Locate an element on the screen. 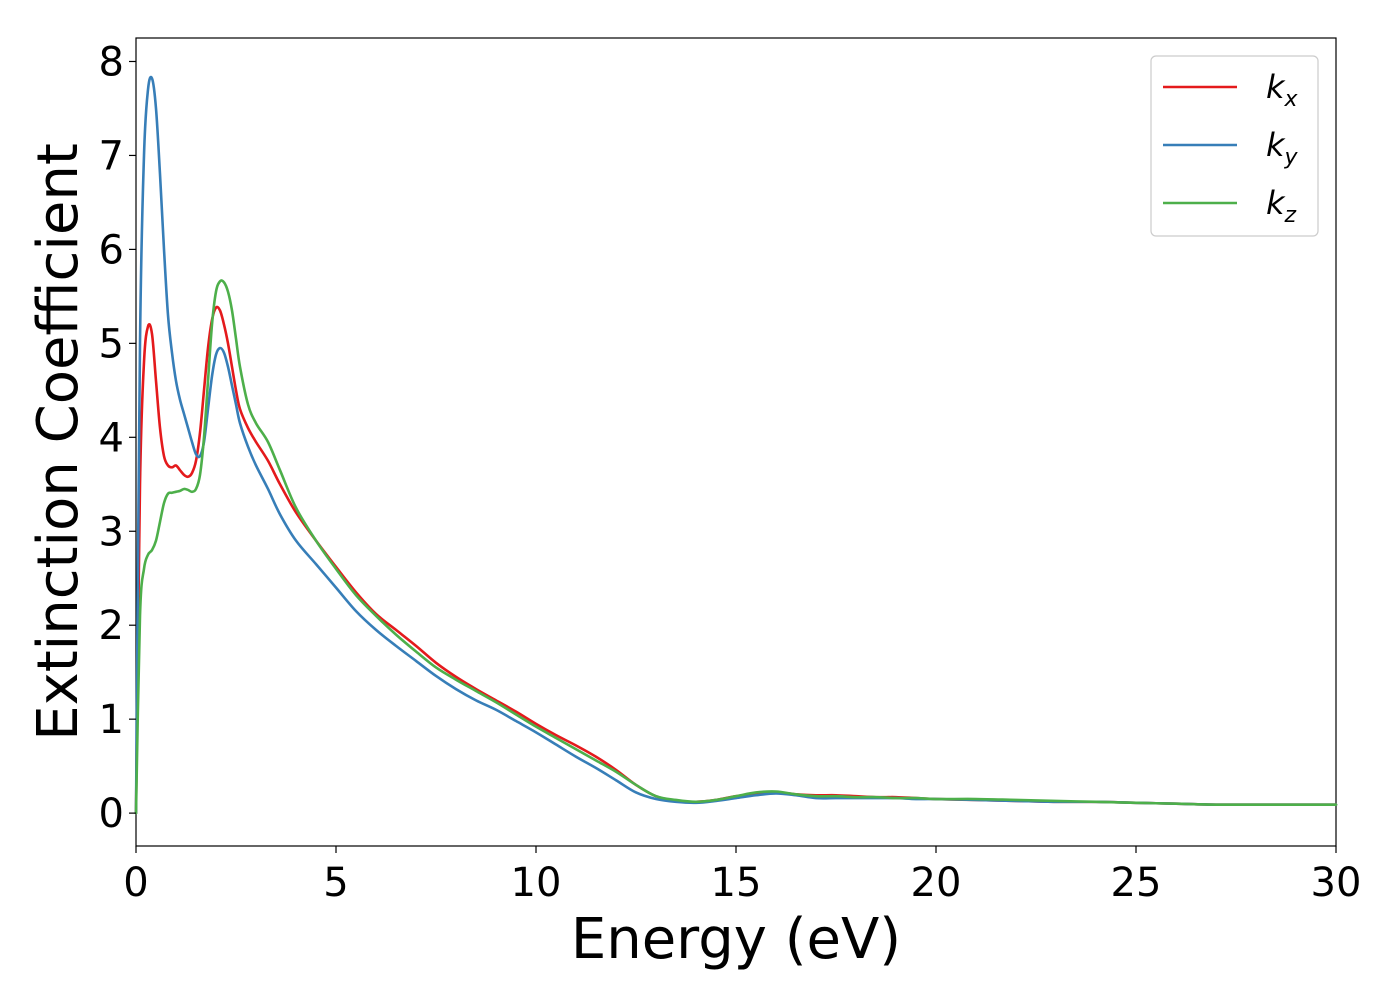  legend-label-ky: ky is located at coordinates (1282, 148).